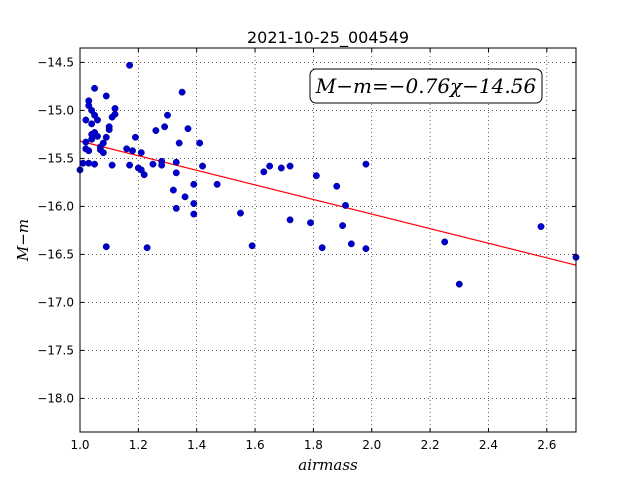  What do you see at coordinates (328, 38) in the screenshot?
I see `chart-title: 2021-10-25_004549` at bounding box center [328, 38].